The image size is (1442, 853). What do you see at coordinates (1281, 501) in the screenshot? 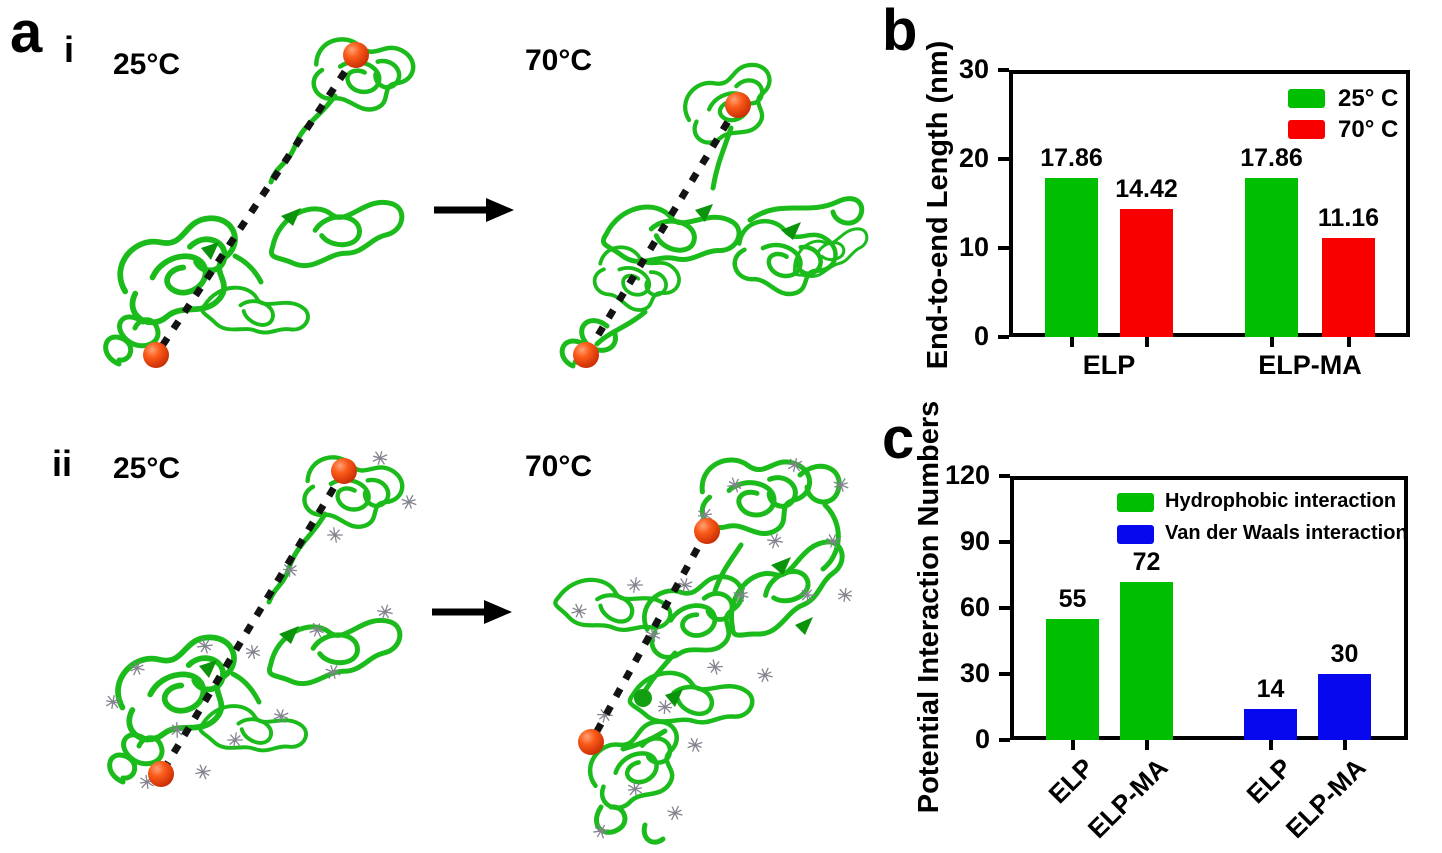
I see `legend-label: Hydrophobic interaction` at bounding box center [1281, 501].